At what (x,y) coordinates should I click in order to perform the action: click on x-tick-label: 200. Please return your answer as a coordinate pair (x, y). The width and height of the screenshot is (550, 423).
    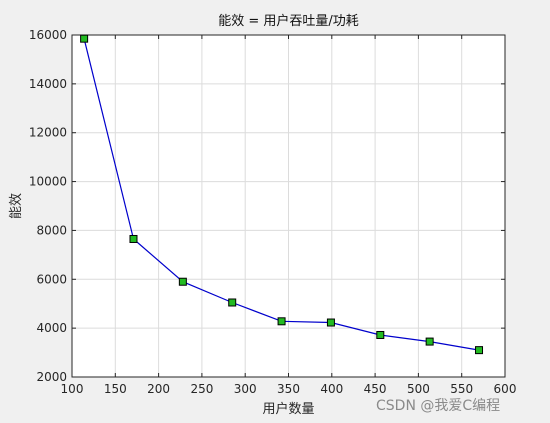
    Looking at the image, I should click on (158, 389).